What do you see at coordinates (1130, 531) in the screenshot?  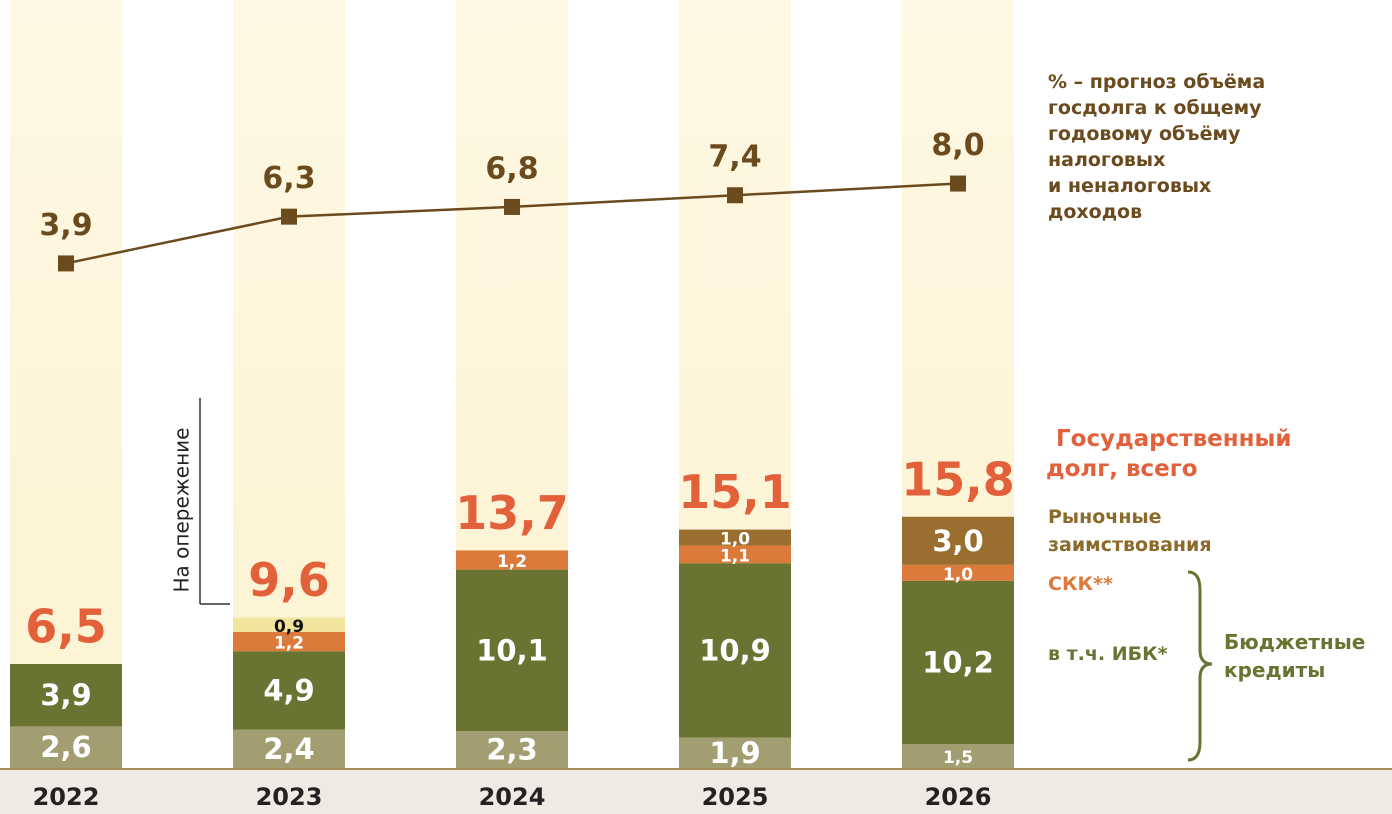 I see `legend-label: Рыночные заимствования` at bounding box center [1130, 531].